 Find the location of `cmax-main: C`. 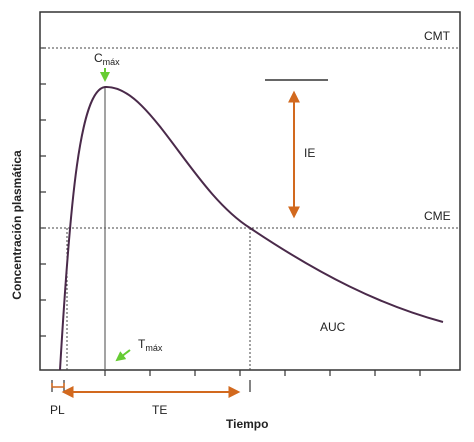

cmax-main: C is located at coordinates (98, 58).